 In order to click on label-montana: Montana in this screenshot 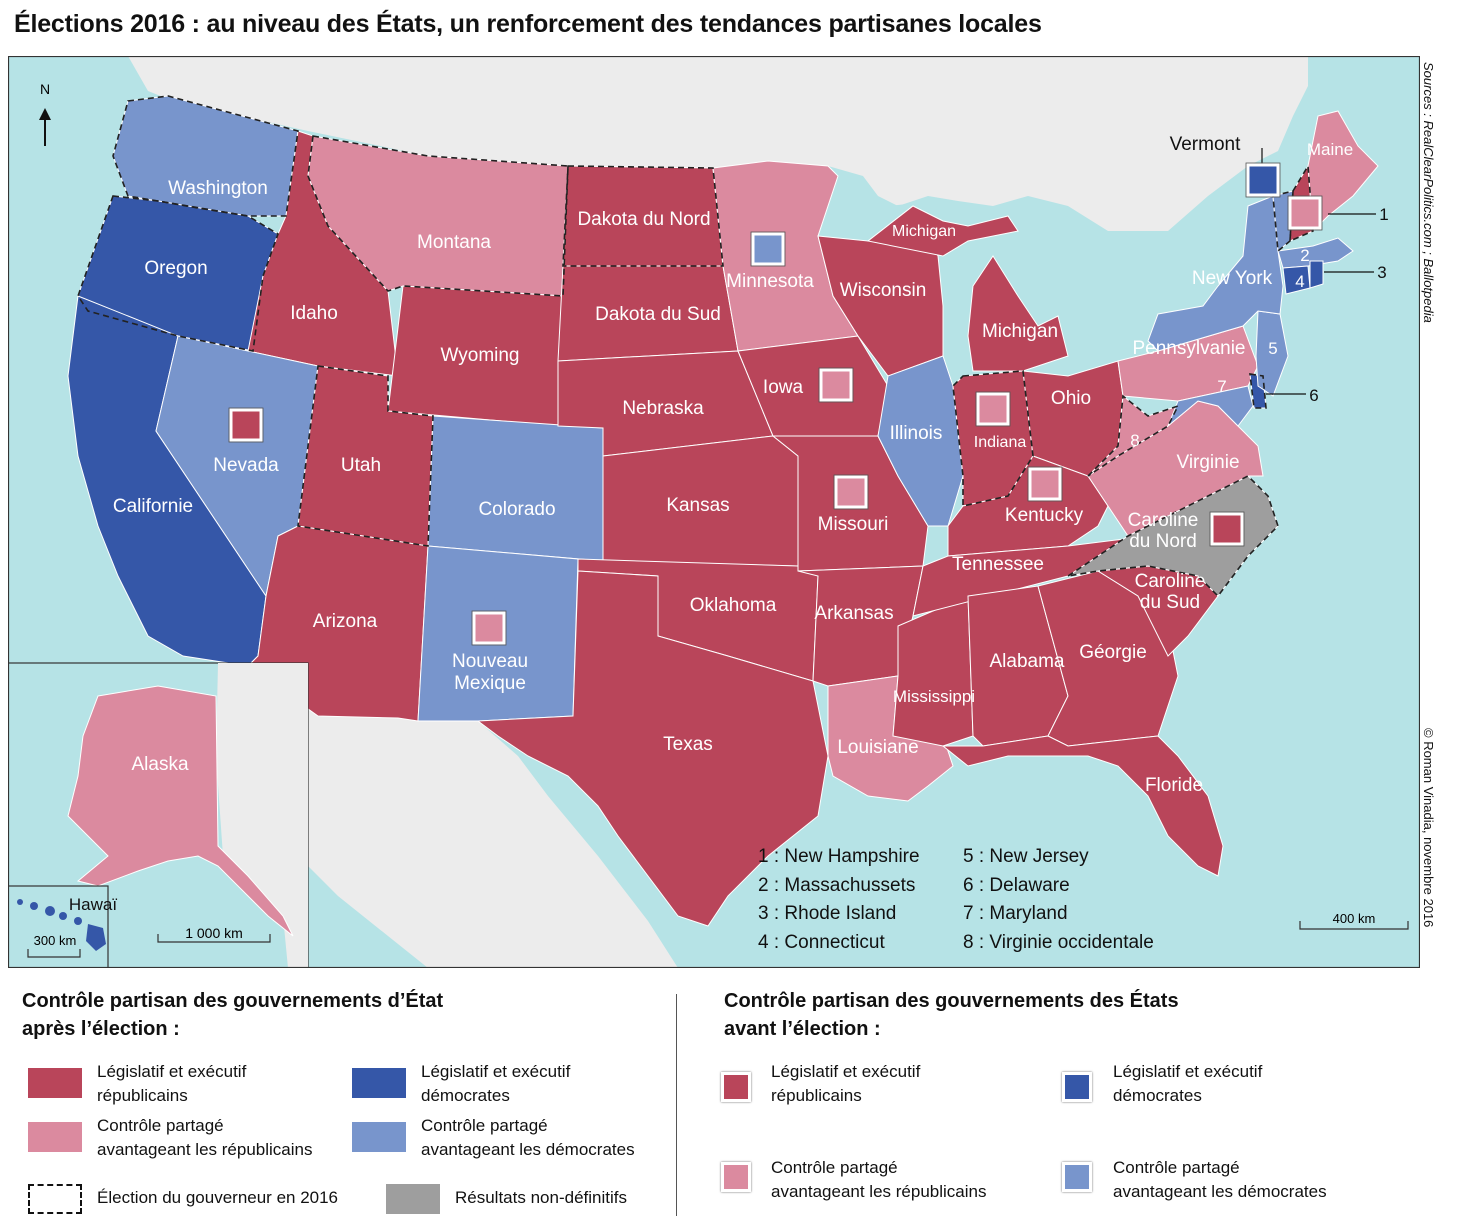, I will do `click(454, 242)`.